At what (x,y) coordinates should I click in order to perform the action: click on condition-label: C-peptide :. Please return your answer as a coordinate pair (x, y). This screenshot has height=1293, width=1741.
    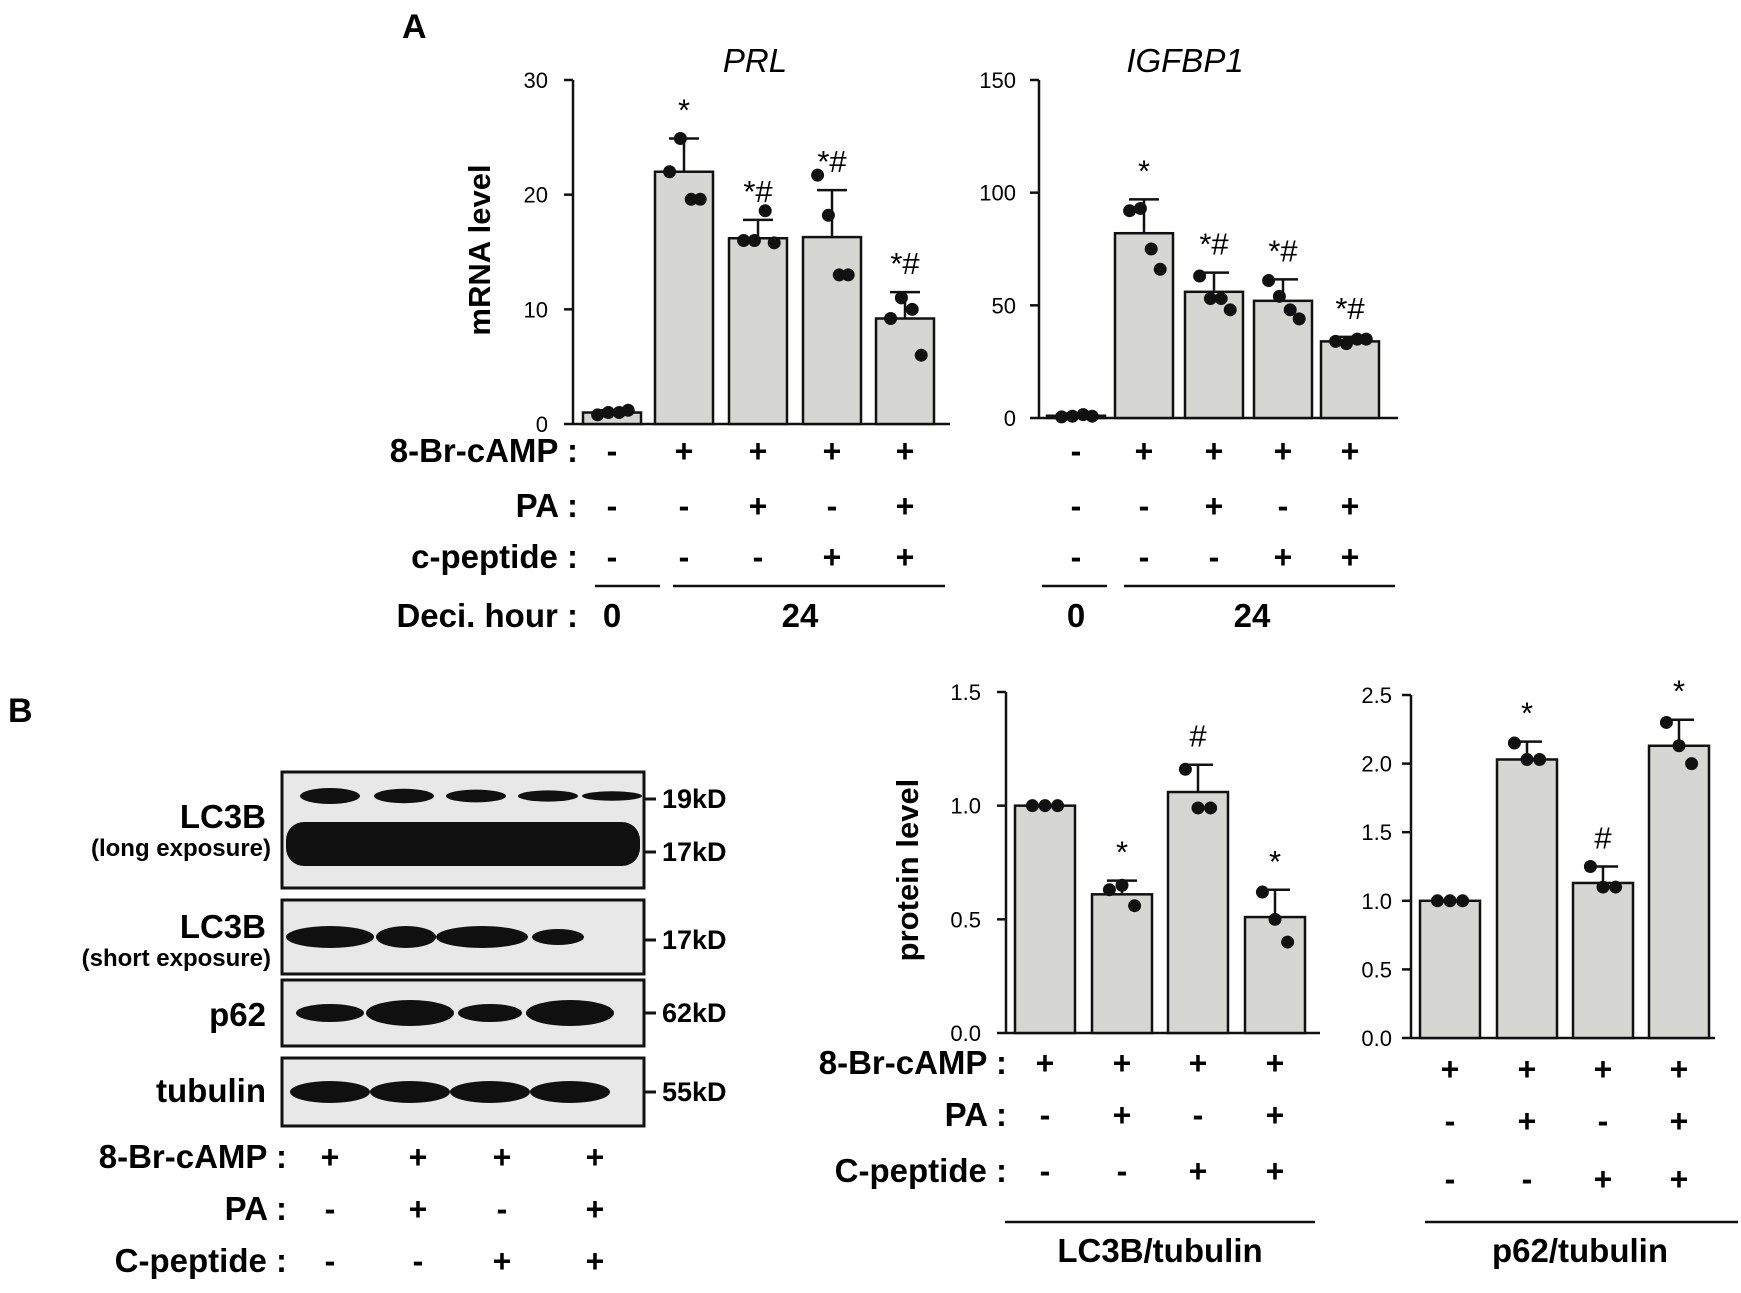
    Looking at the image, I should click on (921, 1170).